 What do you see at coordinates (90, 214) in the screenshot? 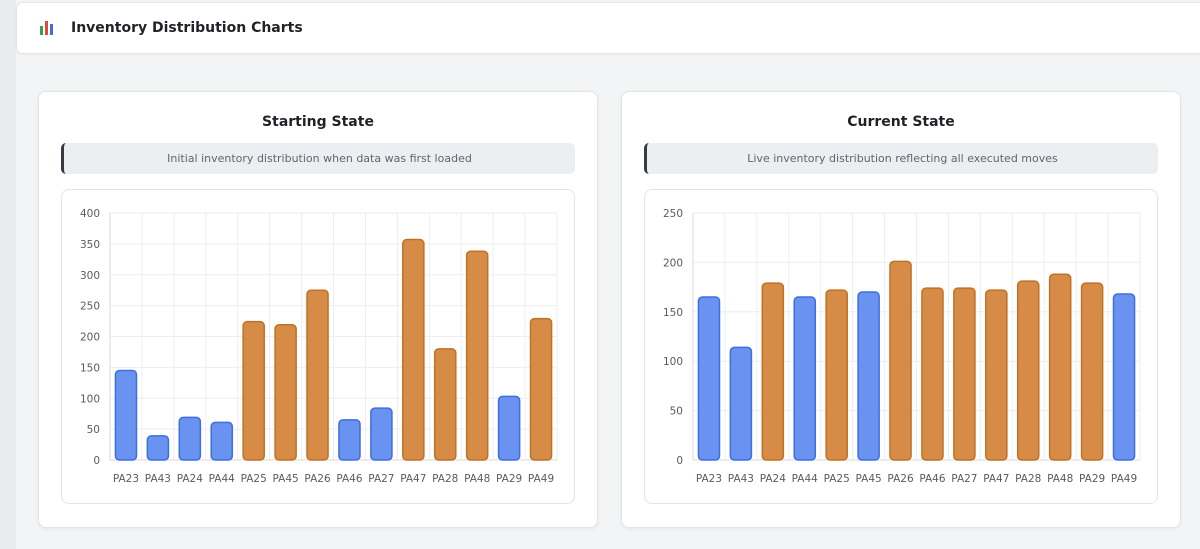
I see `y-tick-label: 400` at bounding box center [90, 214].